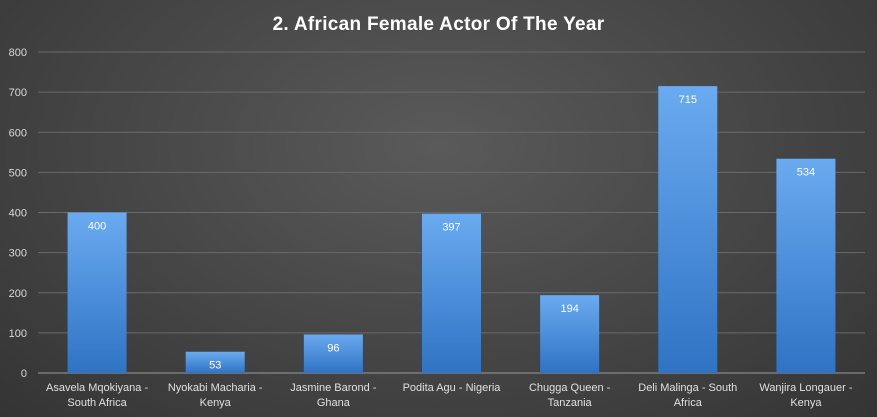 This screenshot has width=877, height=417. I want to click on y-tick-label: 300, so click(18, 254).